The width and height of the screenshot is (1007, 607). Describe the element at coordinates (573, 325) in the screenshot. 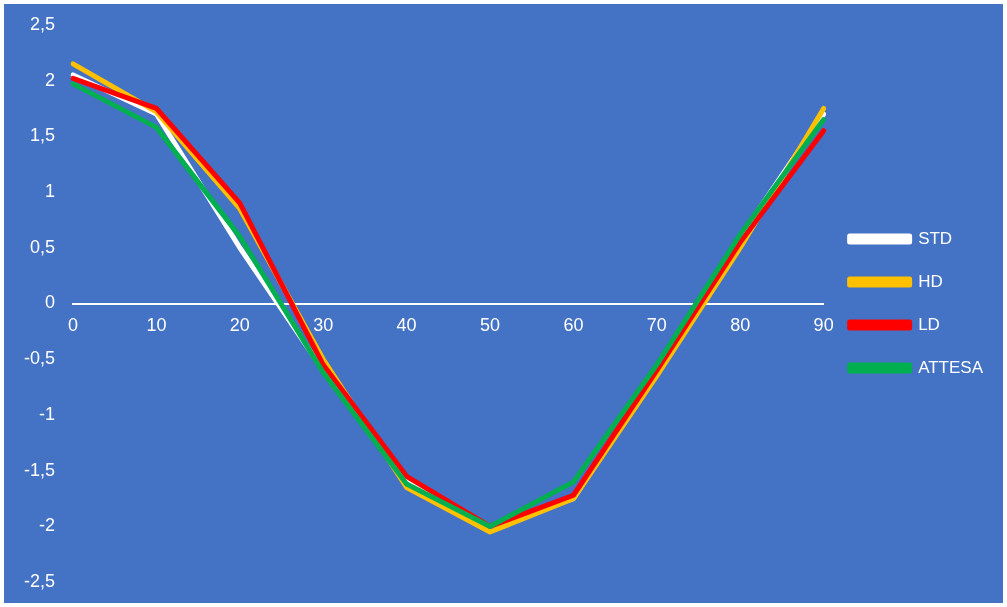

I see `x-tick-label: 60` at that location.